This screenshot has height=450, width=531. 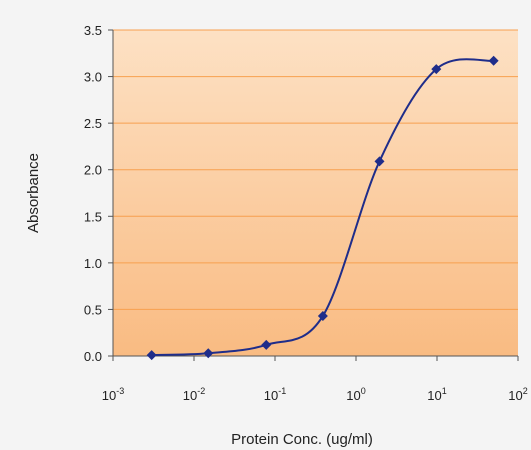 What do you see at coordinates (93, 77) in the screenshot?
I see `y-tick-label: 3.0` at bounding box center [93, 77].